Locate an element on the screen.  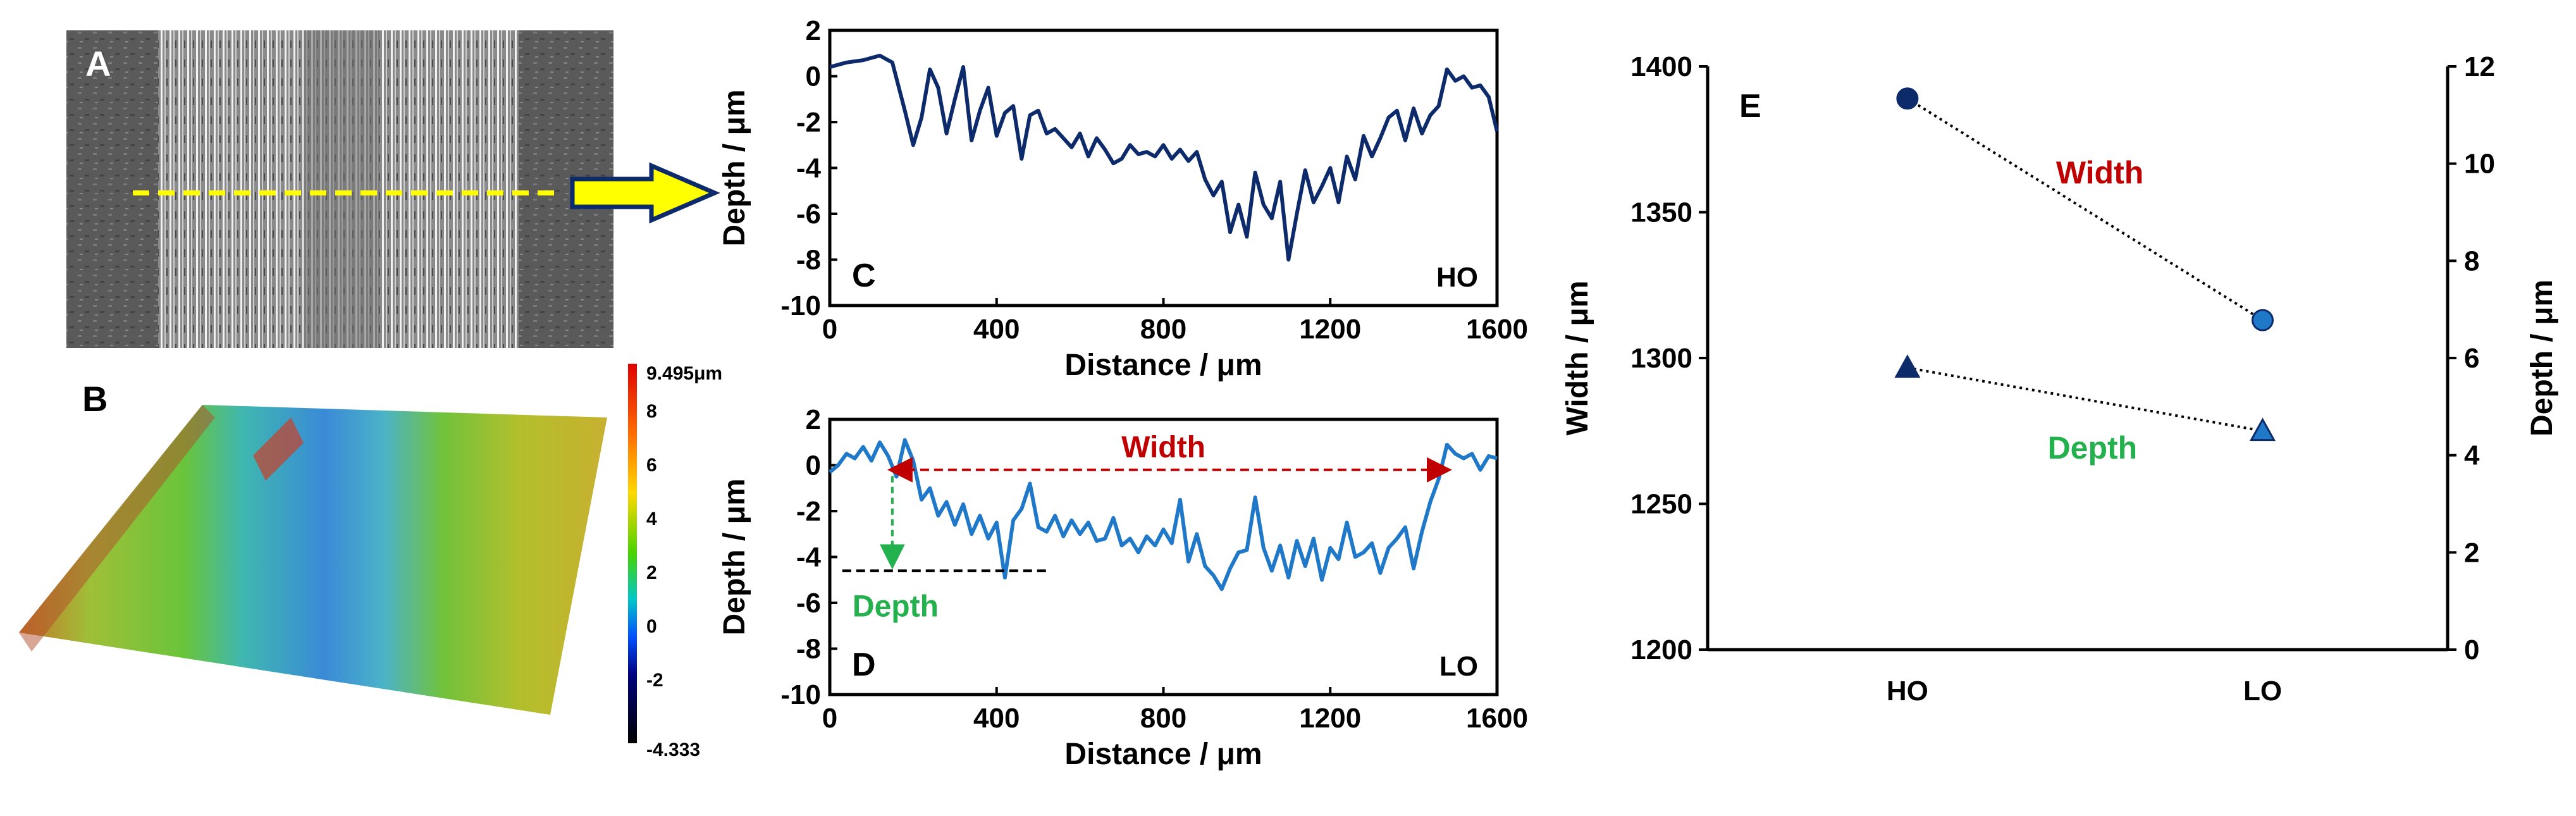
right-tick-label: 12 is located at coordinates (2479, 66).